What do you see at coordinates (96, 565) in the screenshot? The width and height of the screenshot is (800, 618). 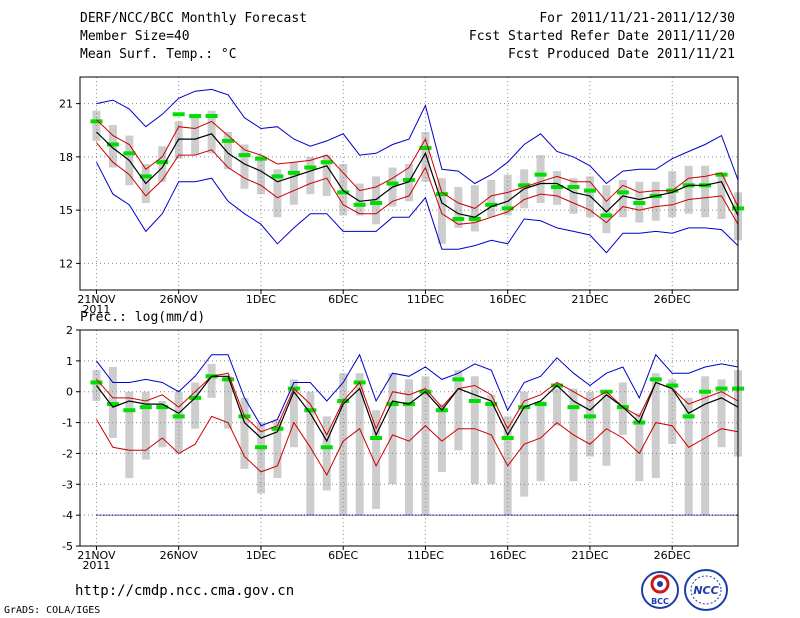 I see `prec-year-label: 2011` at bounding box center [96, 565].